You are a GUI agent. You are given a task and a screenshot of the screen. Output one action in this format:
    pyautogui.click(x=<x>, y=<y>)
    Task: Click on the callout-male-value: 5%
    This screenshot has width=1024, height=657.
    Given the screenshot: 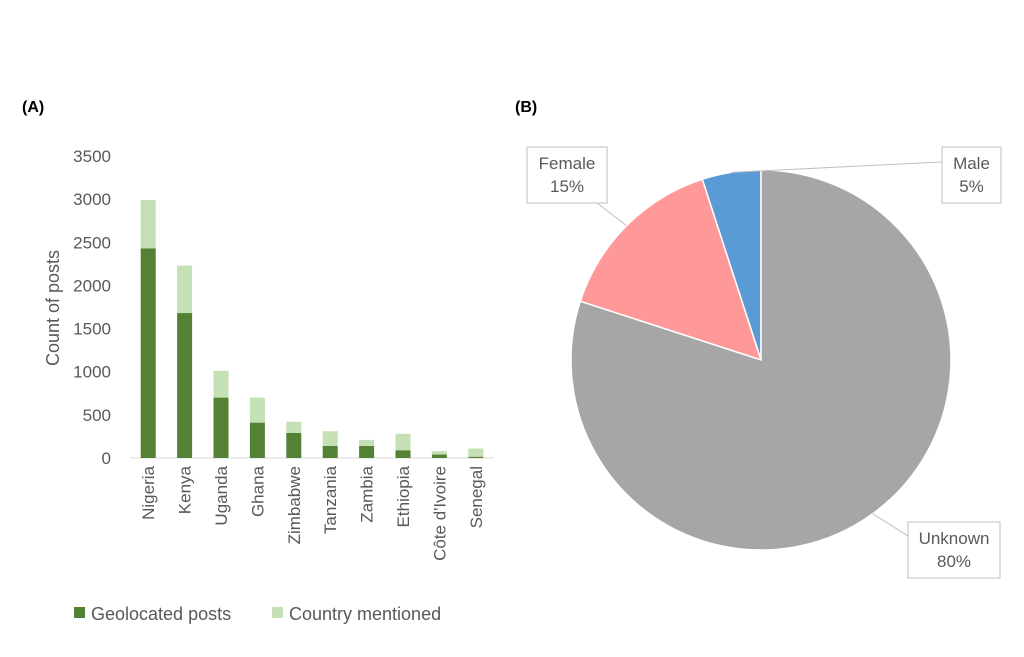 What is the action you would take?
    pyautogui.click(x=971, y=186)
    